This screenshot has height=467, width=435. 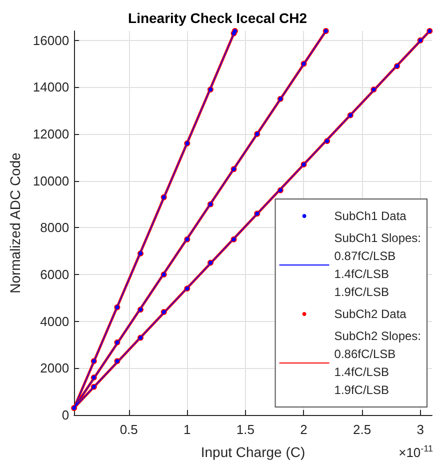 What do you see at coordinates (51, 40) in the screenshot?
I see `y-tick-label: 16000` at bounding box center [51, 40].